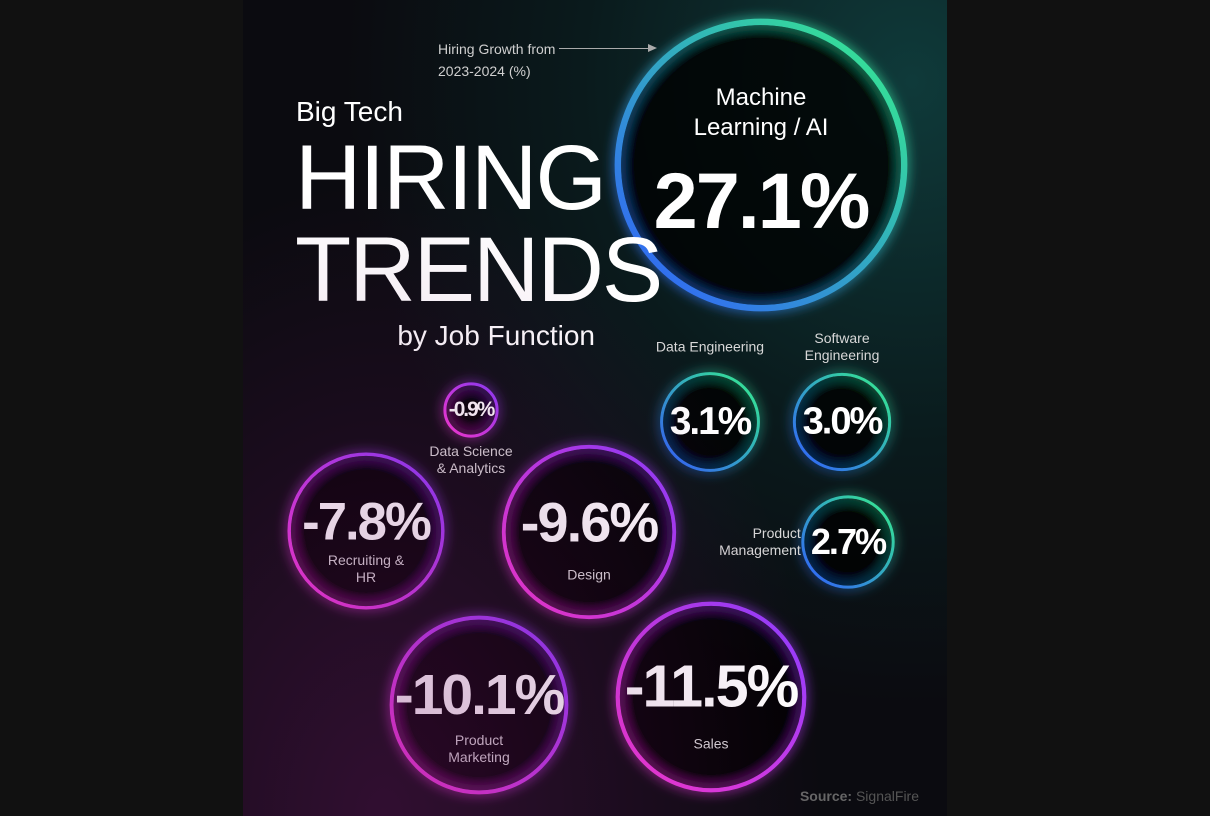 This screenshot has width=1210, height=816. I want to click on value-label: 3.0%, so click(843, 421).